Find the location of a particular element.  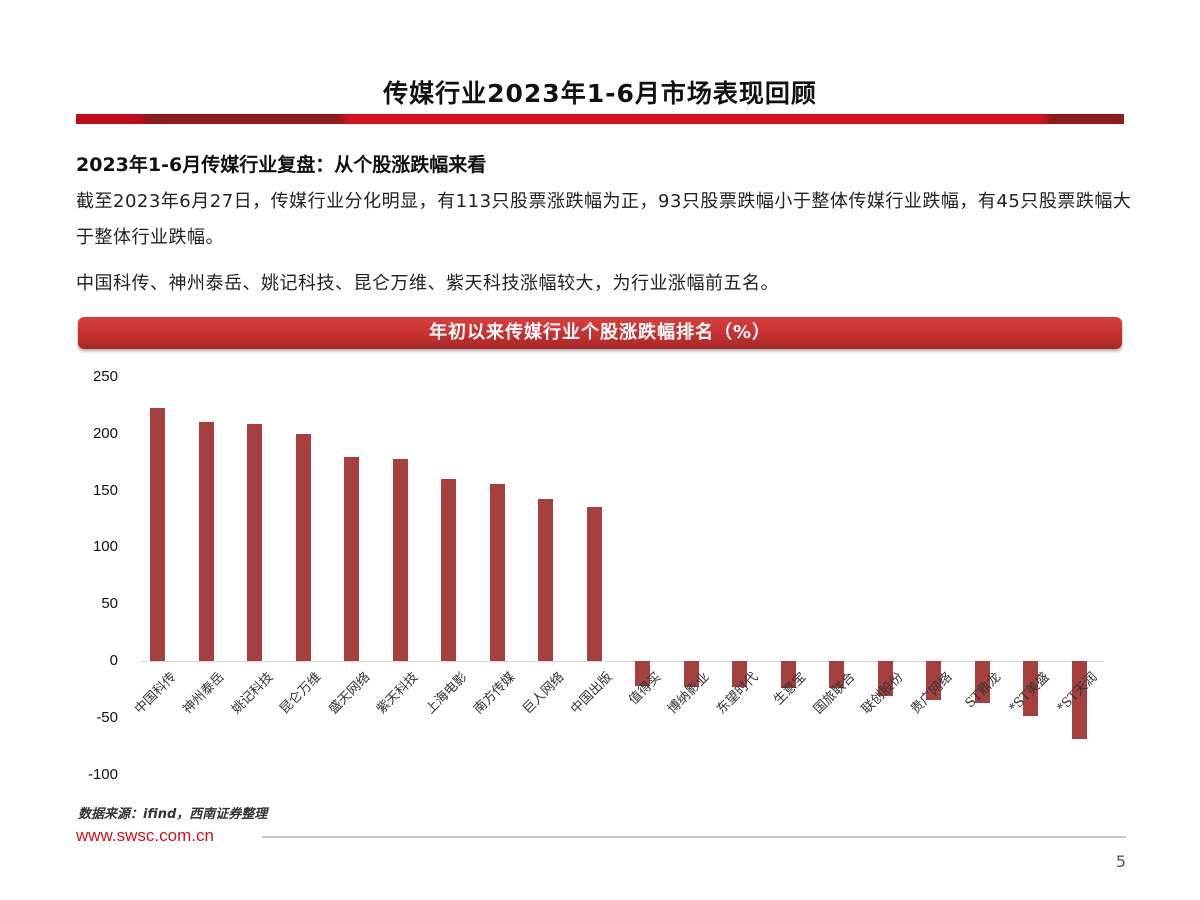

x-axis-label: 盛天网络 is located at coordinates (350, 693).